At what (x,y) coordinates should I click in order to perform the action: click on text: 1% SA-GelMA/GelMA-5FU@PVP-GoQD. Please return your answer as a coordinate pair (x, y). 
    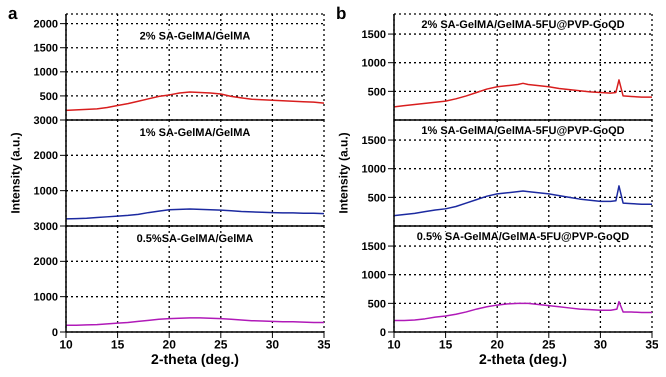
    Looking at the image, I should click on (523, 131).